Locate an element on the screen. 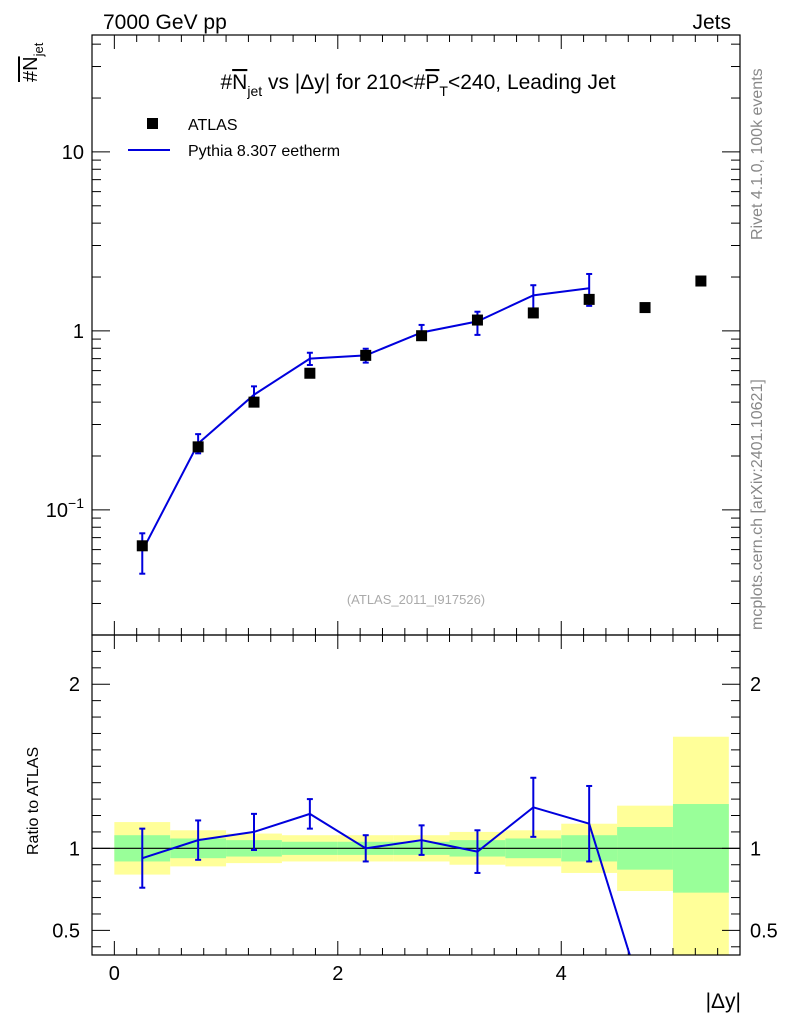 The image size is (786, 1024). ratio-tick-label-left: 2 is located at coordinates (74, 685).